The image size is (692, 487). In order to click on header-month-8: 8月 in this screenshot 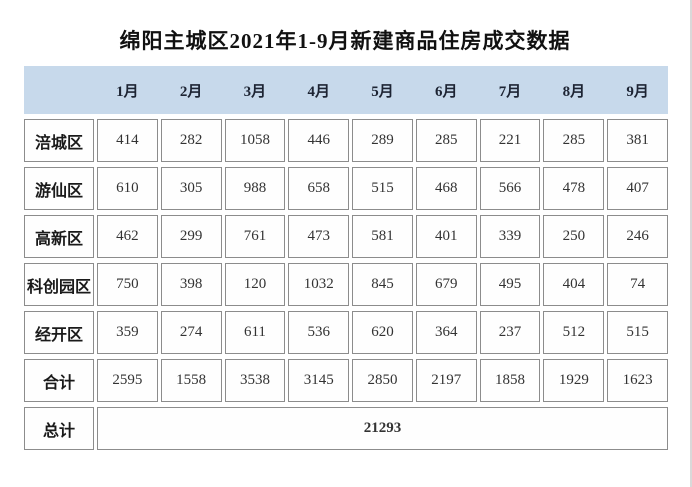, I will do `click(574, 91)`.